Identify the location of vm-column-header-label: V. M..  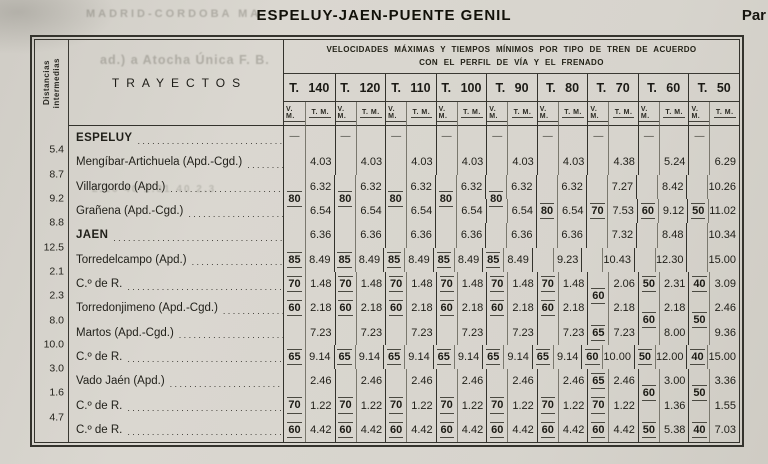
(497, 114).